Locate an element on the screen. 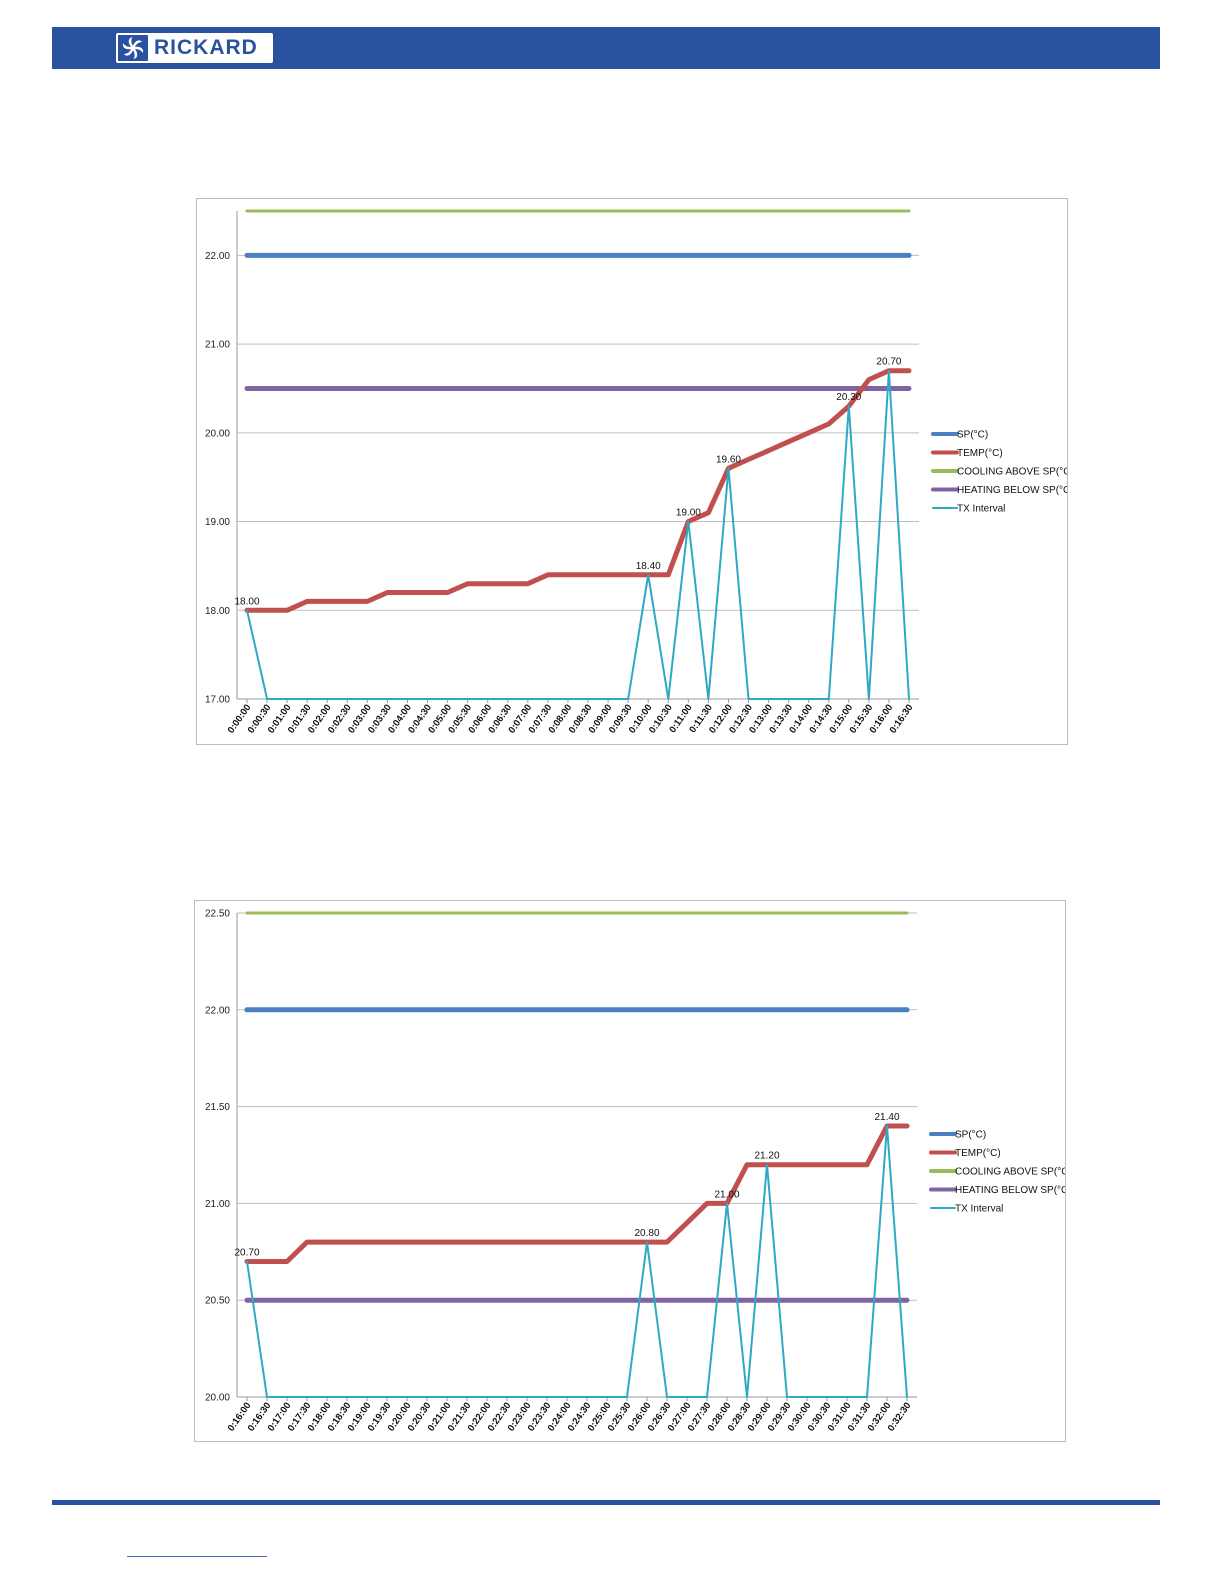 The image size is (1225, 1585). y-tick-label: 19.00 is located at coordinates (217, 522).